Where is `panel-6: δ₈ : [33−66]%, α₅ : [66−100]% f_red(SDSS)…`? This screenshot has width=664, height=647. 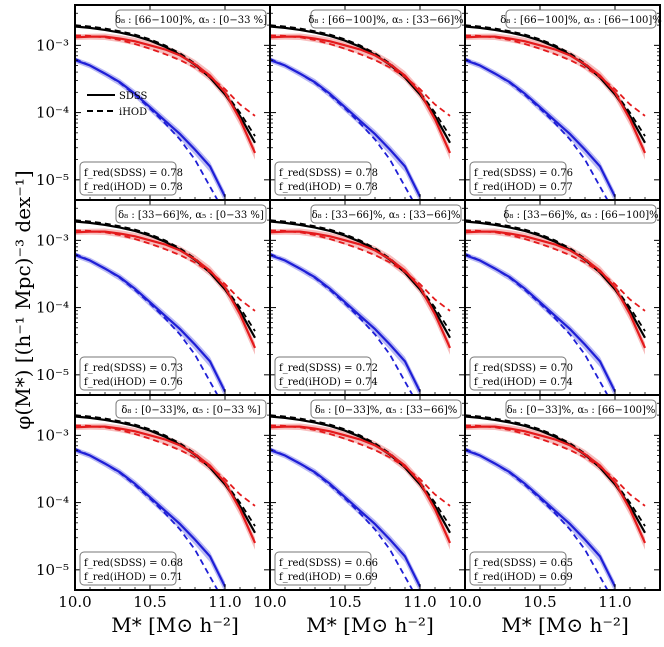 panel-6: δ₈ : [33−66]%, α₅ : [66−100]% f_red(SDSS)… is located at coordinates (562, 297).